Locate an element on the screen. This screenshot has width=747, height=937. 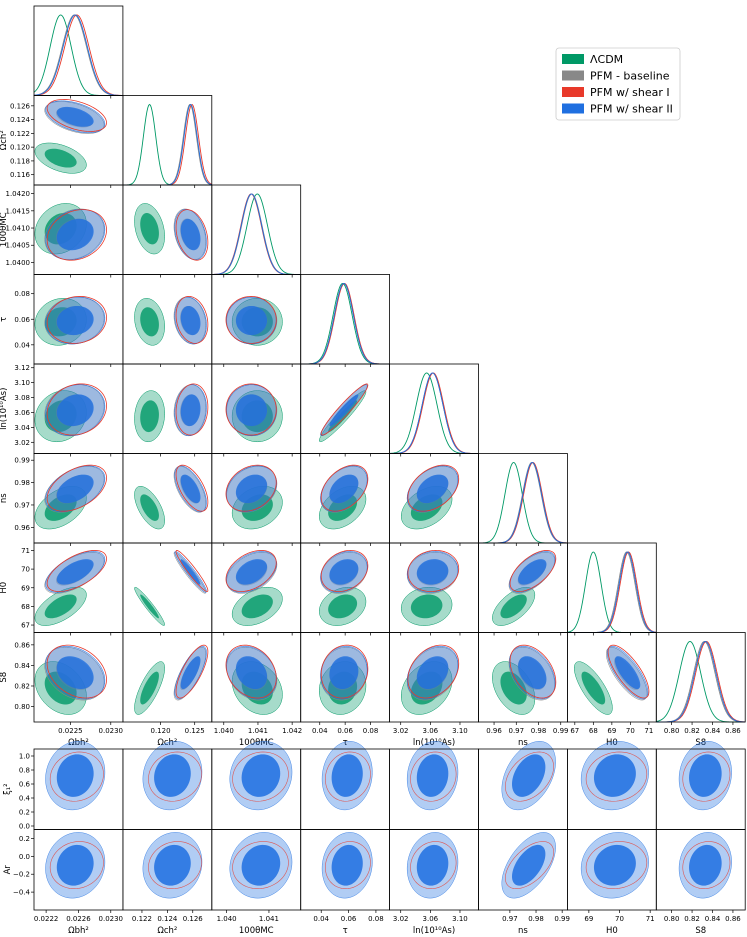
x-tick-label: 0.120 is located at coordinates (160, 731).